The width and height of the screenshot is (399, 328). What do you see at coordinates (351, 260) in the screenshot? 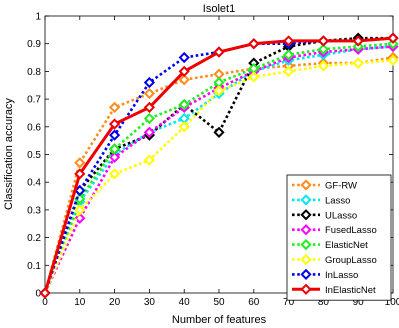
I see `legend-label: GroupLasso` at bounding box center [351, 260].